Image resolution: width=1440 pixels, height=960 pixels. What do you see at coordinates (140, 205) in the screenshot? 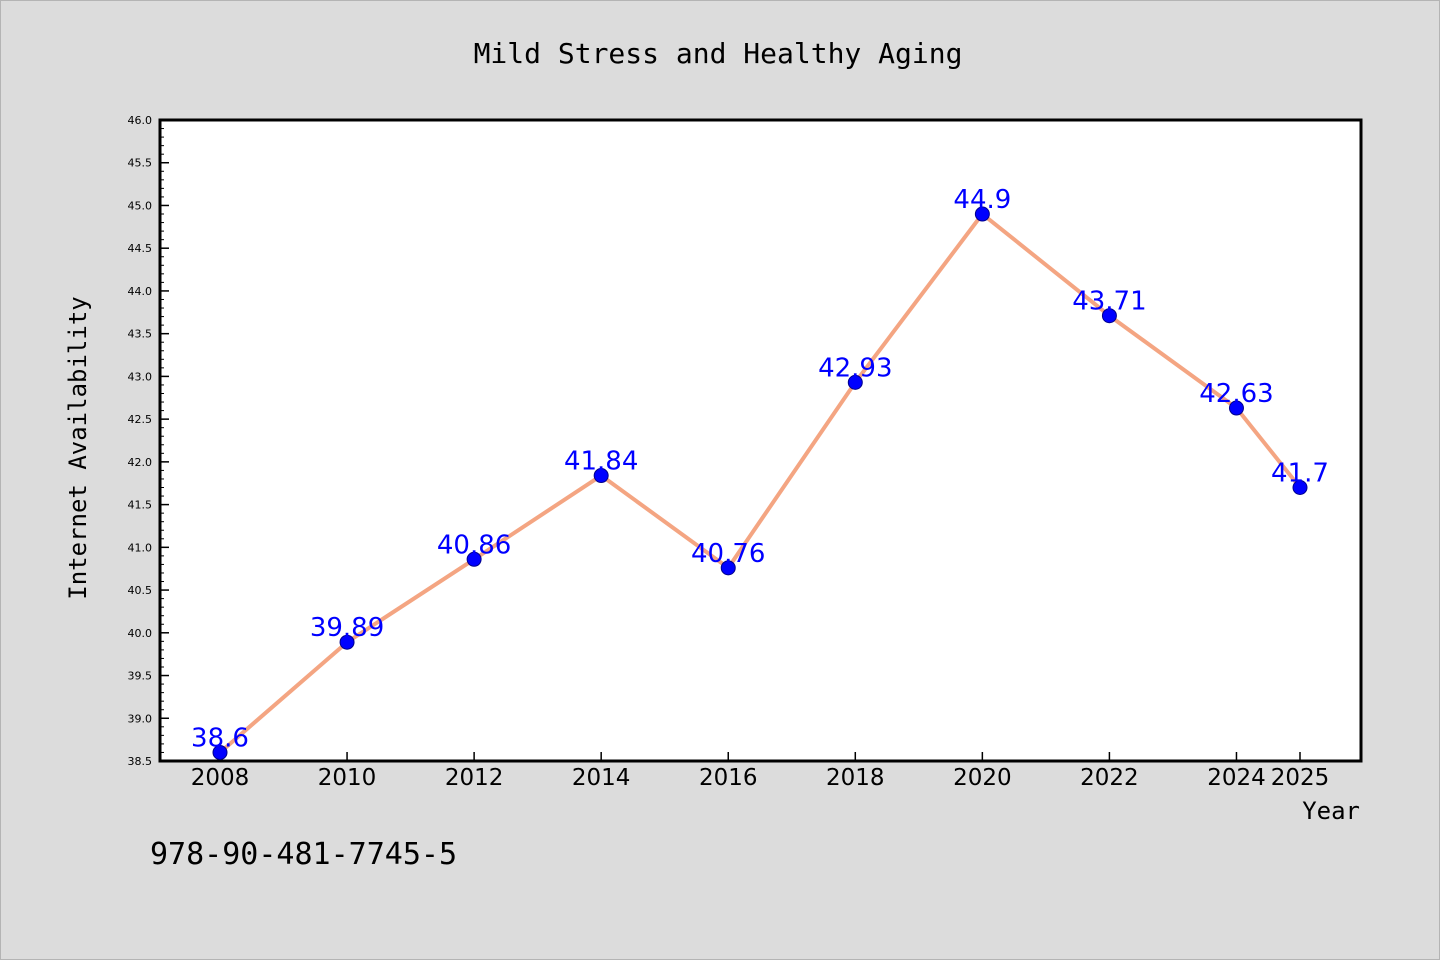
I see `y-tick-label: 45.0` at bounding box center [140, 205].